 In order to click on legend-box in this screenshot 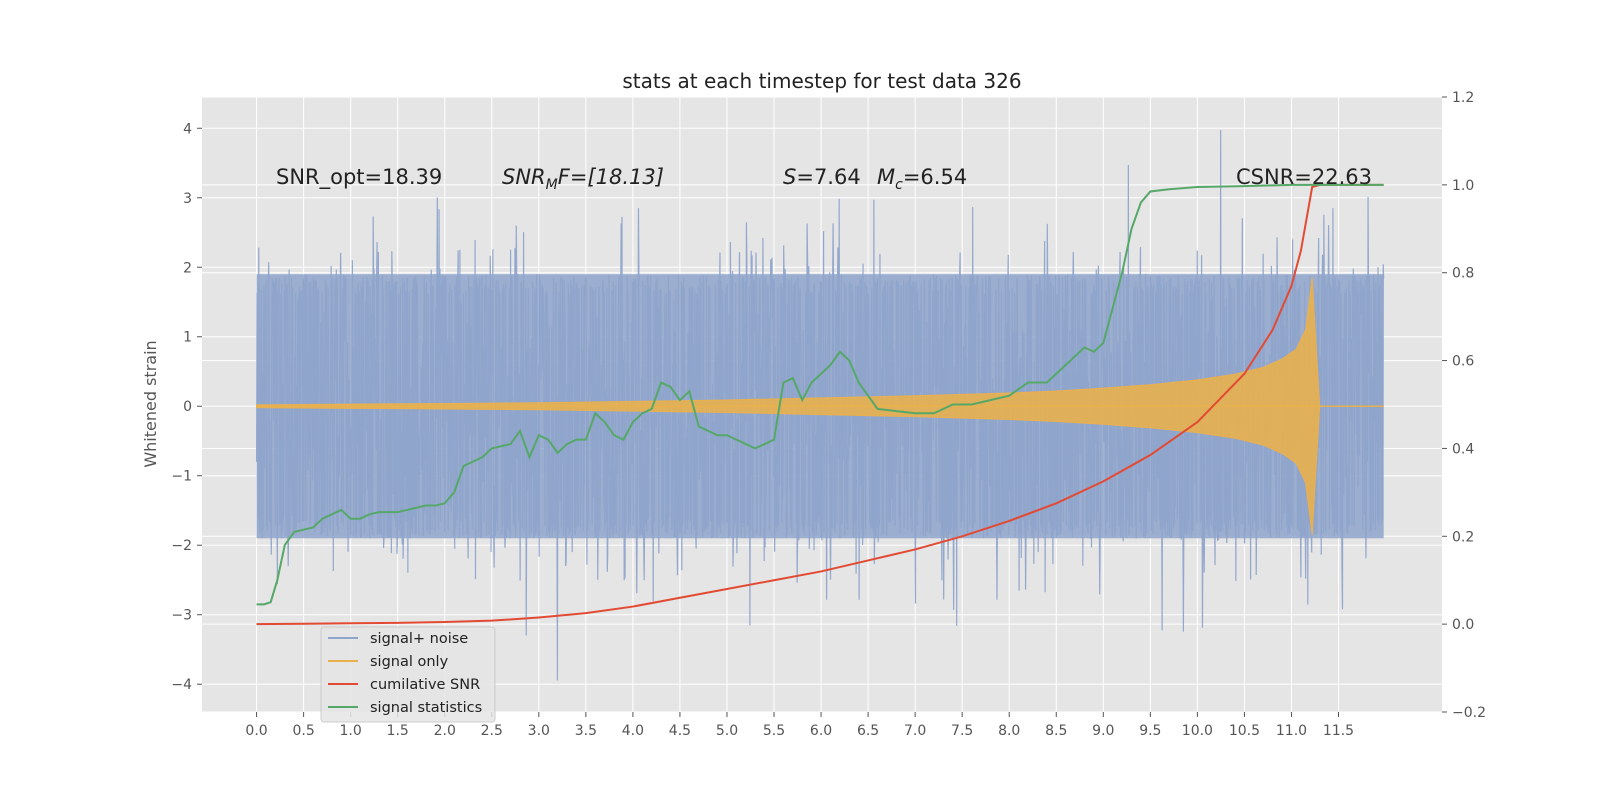, I will do `click(408, 674)`.